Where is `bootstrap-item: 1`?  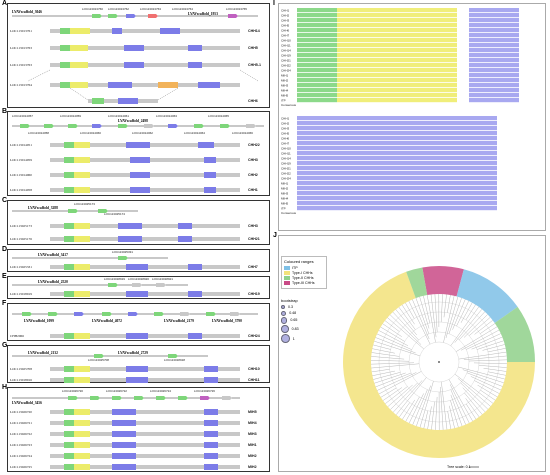 bootstrap-item: 1 is located at coordinates (301, 338).